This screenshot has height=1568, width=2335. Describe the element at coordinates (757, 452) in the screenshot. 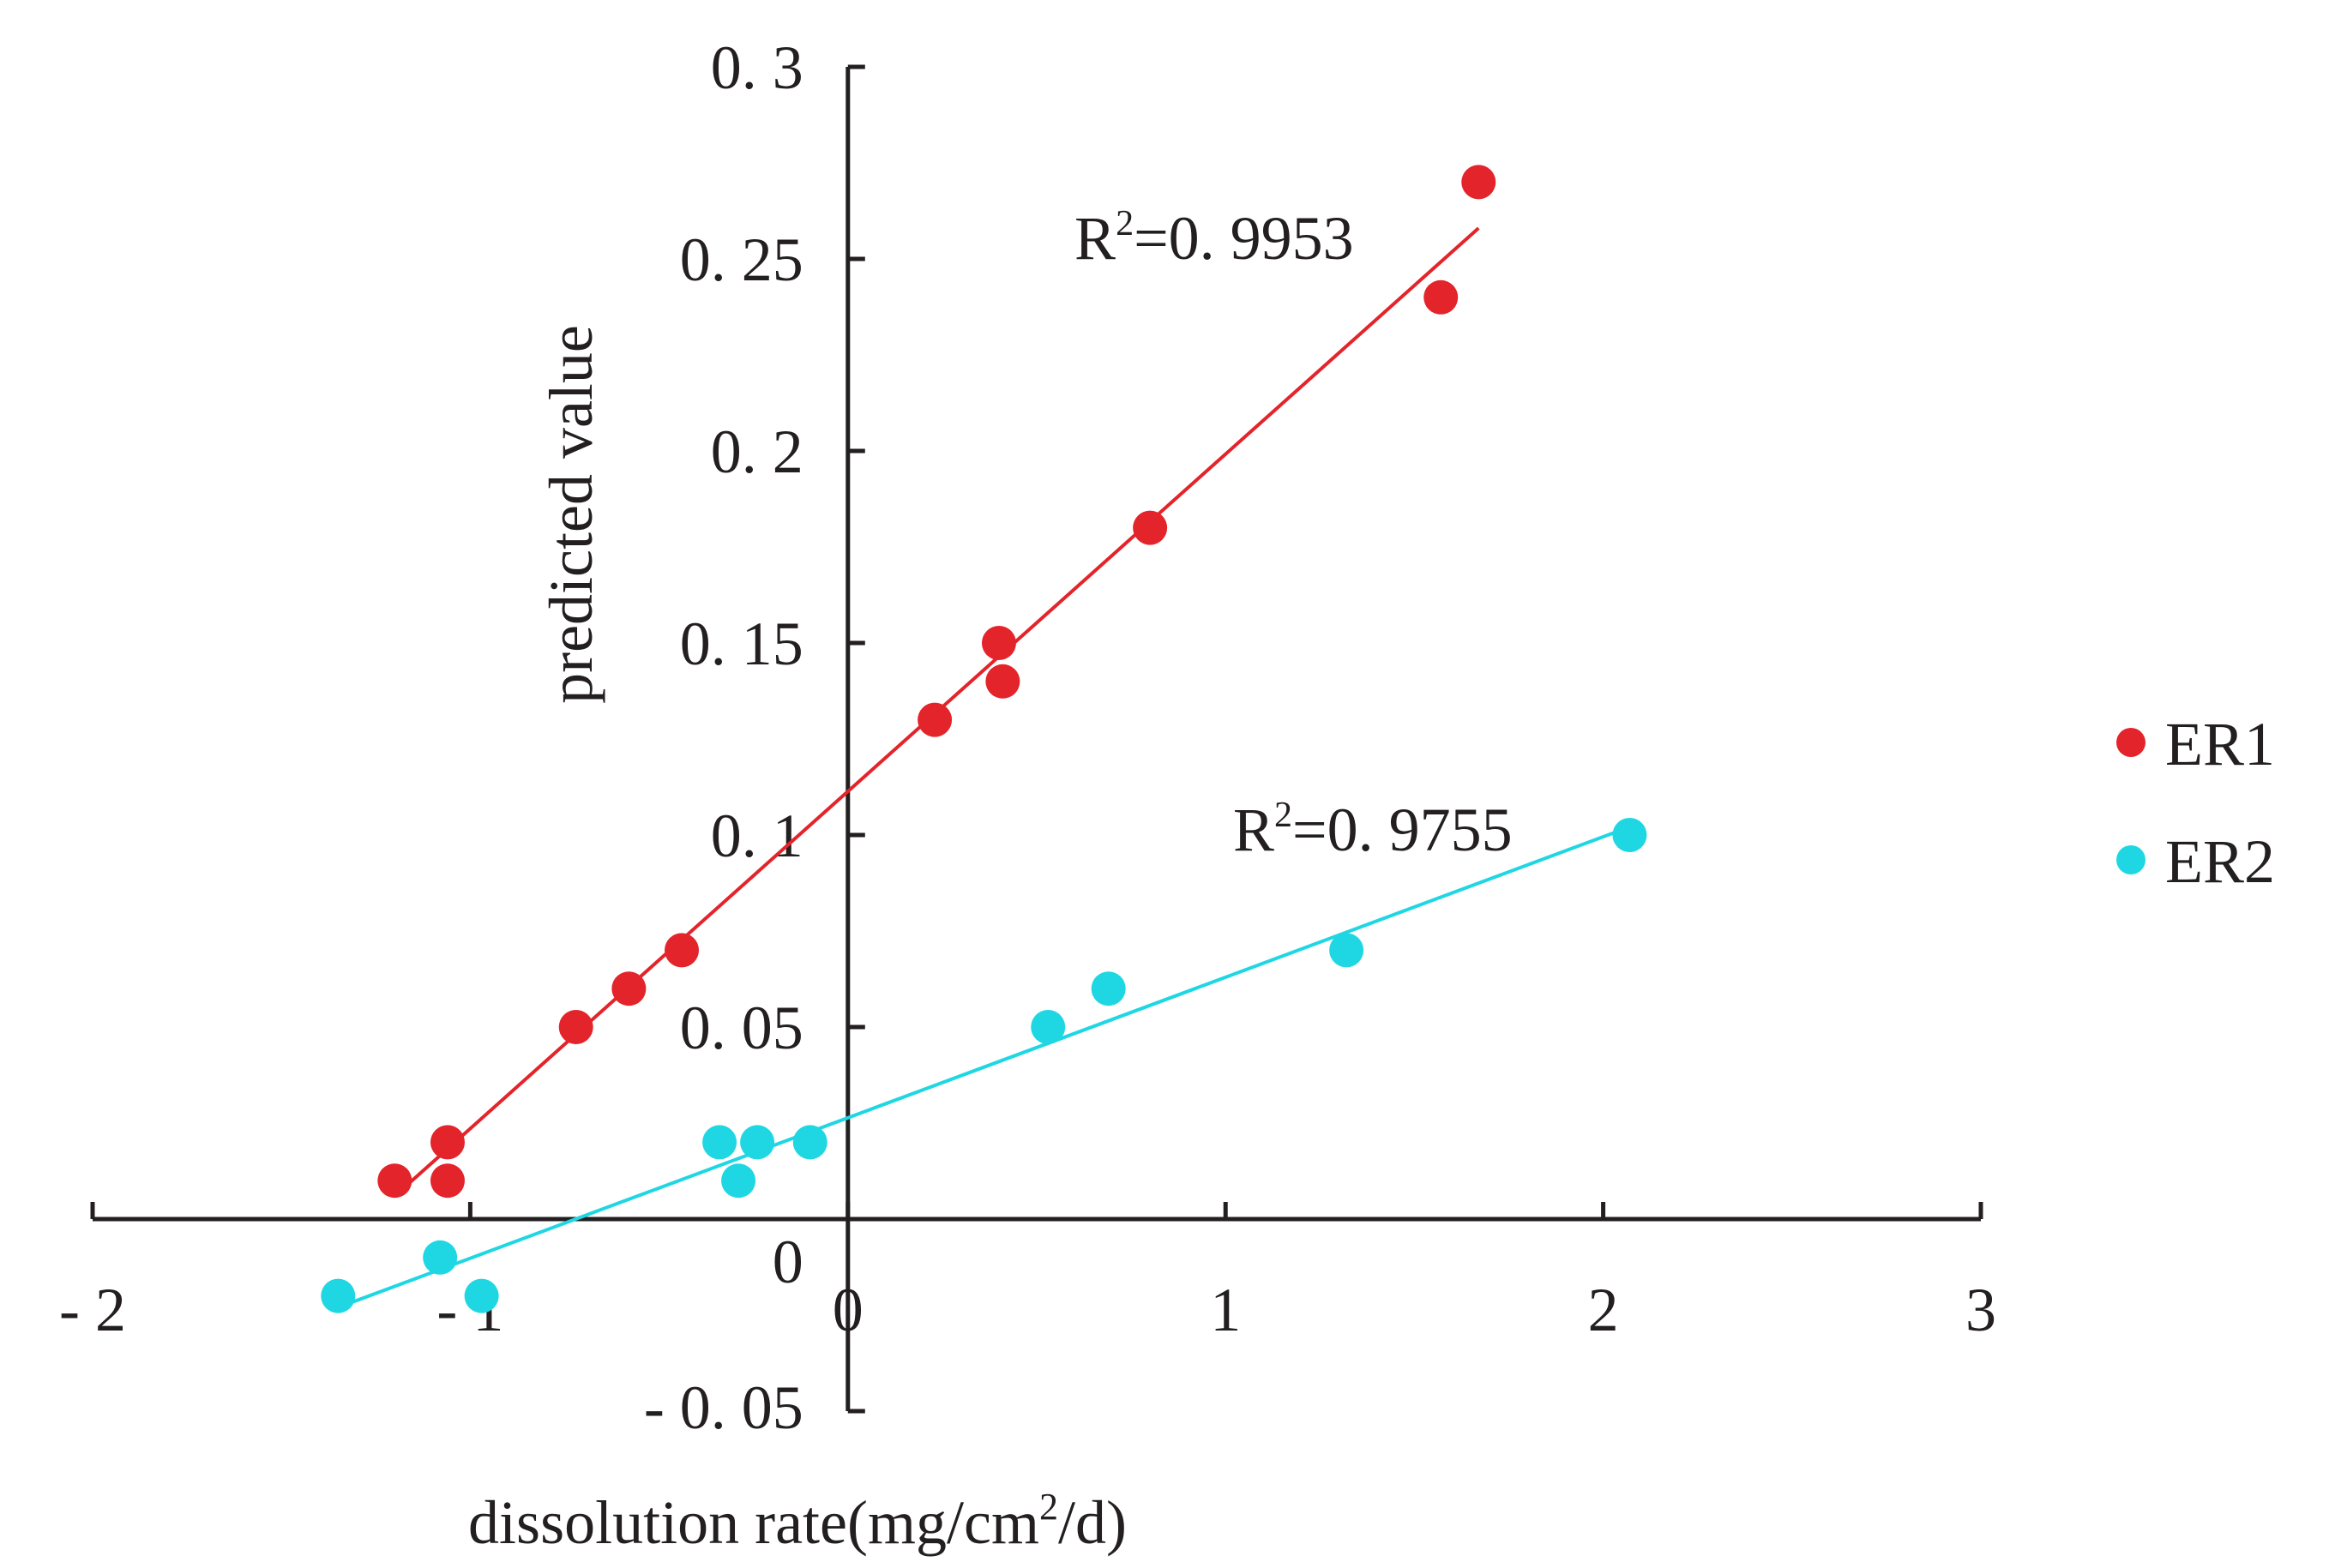

I see `y-tick-label: 0. 2` at that location.